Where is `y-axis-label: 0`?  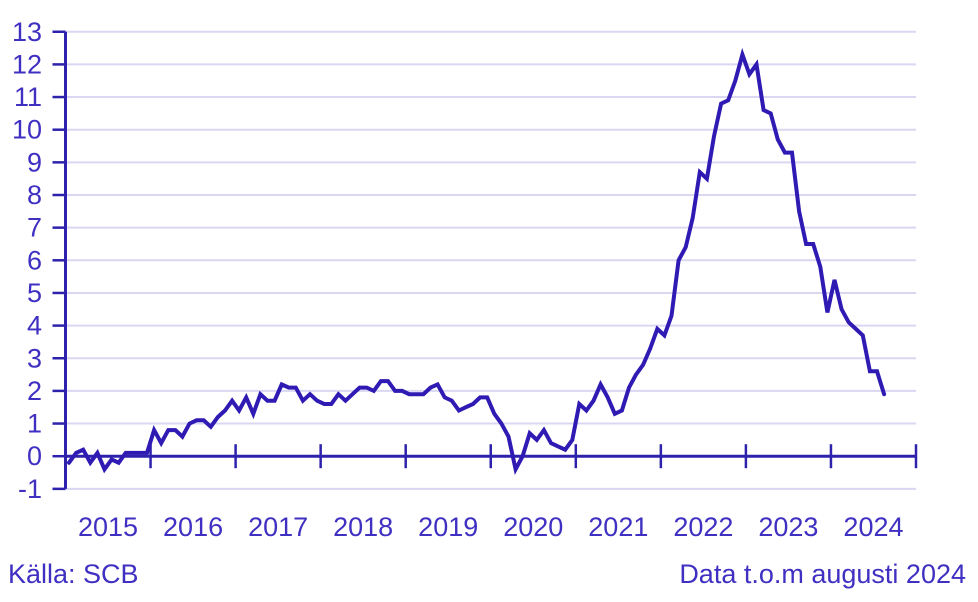 y-axis-label: 0 is located at coordinates (34, 456).